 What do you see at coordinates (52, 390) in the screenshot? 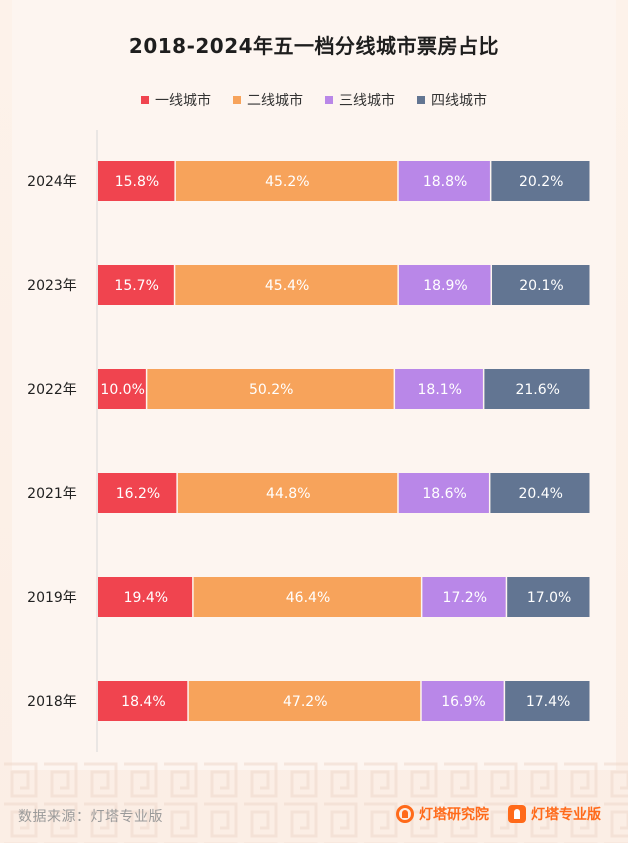
I see `y-tick-label: 2022年` at bounding box center [52, 390].